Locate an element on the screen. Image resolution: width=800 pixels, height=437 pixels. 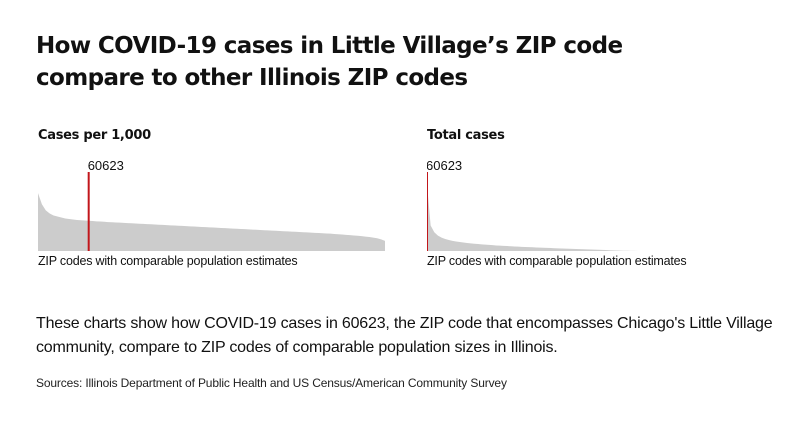
chart-title-cases-per-1000: Cases per 1,000 is located at coordinates (94, 135).